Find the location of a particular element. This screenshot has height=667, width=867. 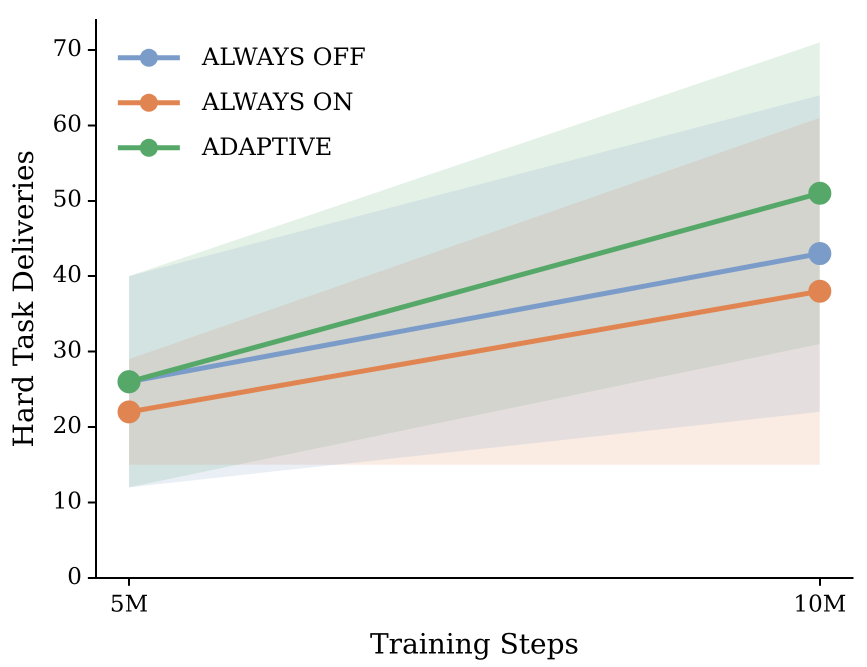

y-tick-label: 10 is located at coordinates (67, 501).